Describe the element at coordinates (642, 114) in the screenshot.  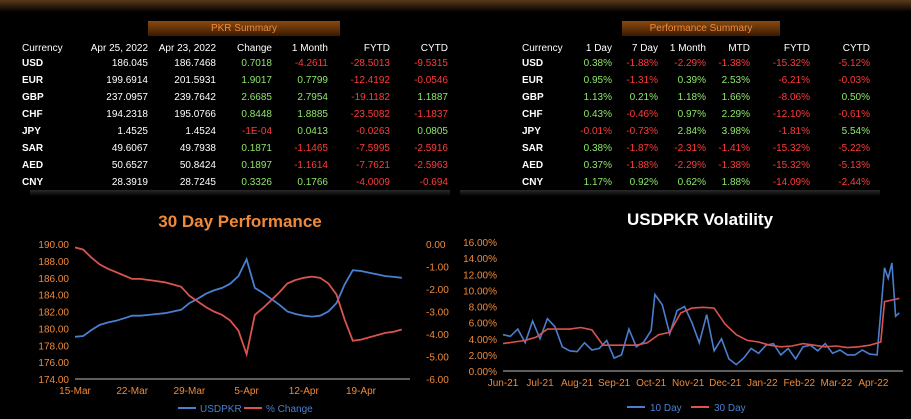
I see `perf-cell-d7: -0.46%` at that location.